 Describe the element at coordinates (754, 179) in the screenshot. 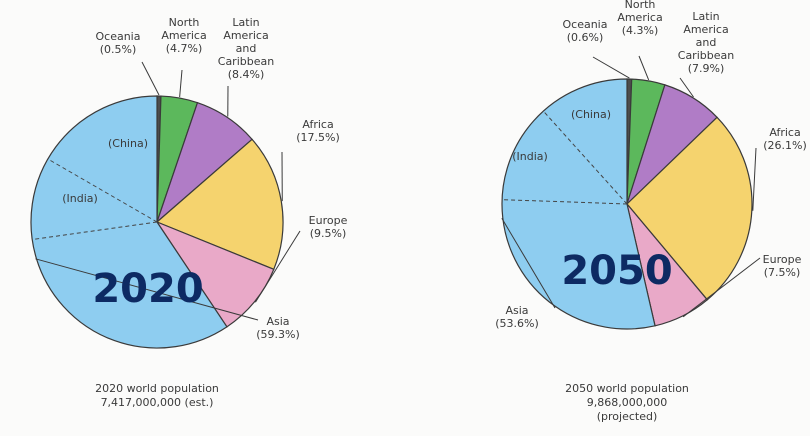

I see `leader-line-africa` at that location.